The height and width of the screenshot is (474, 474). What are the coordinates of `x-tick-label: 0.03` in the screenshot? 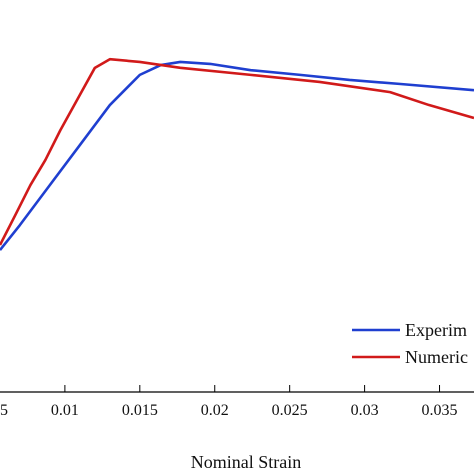 It's located at (365, 410).